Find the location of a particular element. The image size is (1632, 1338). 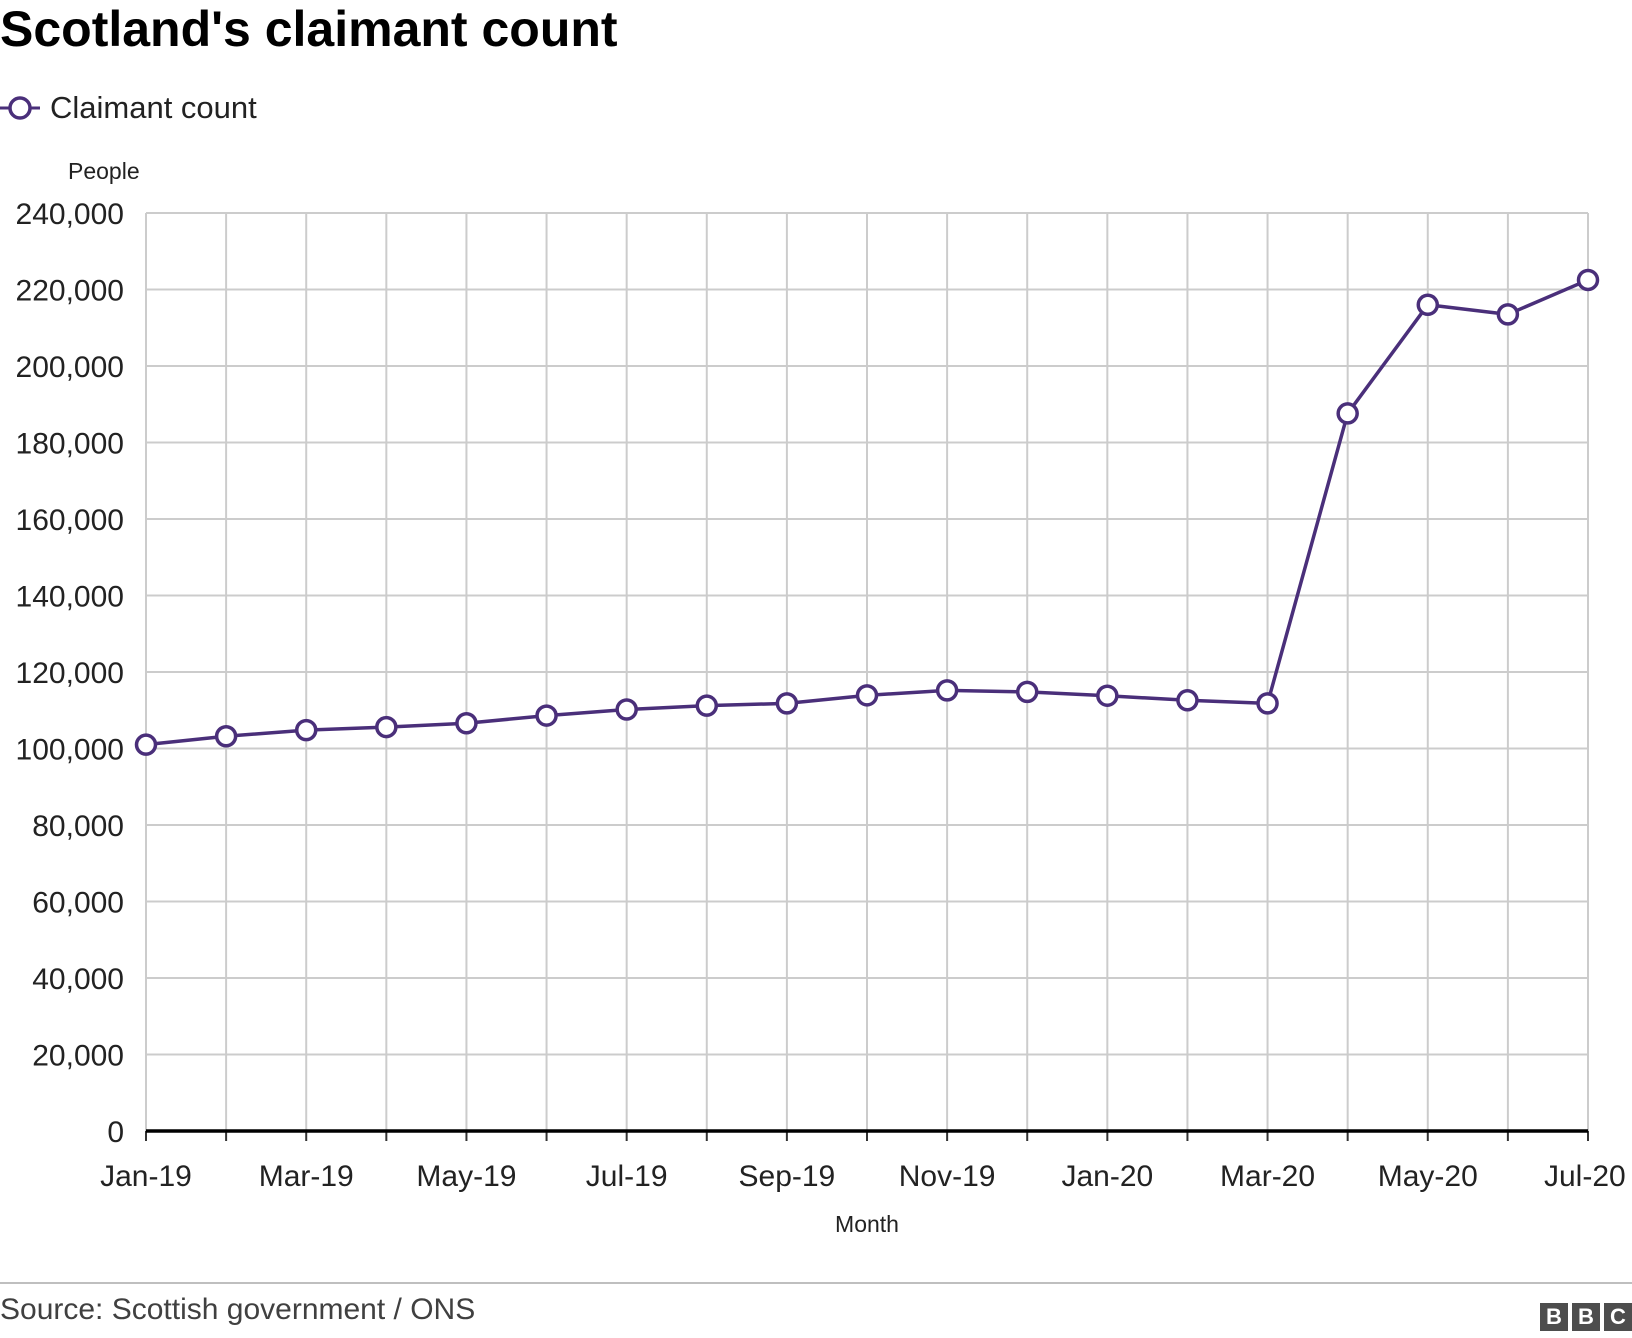

footer-divider is located at coordinates (816, 1283).